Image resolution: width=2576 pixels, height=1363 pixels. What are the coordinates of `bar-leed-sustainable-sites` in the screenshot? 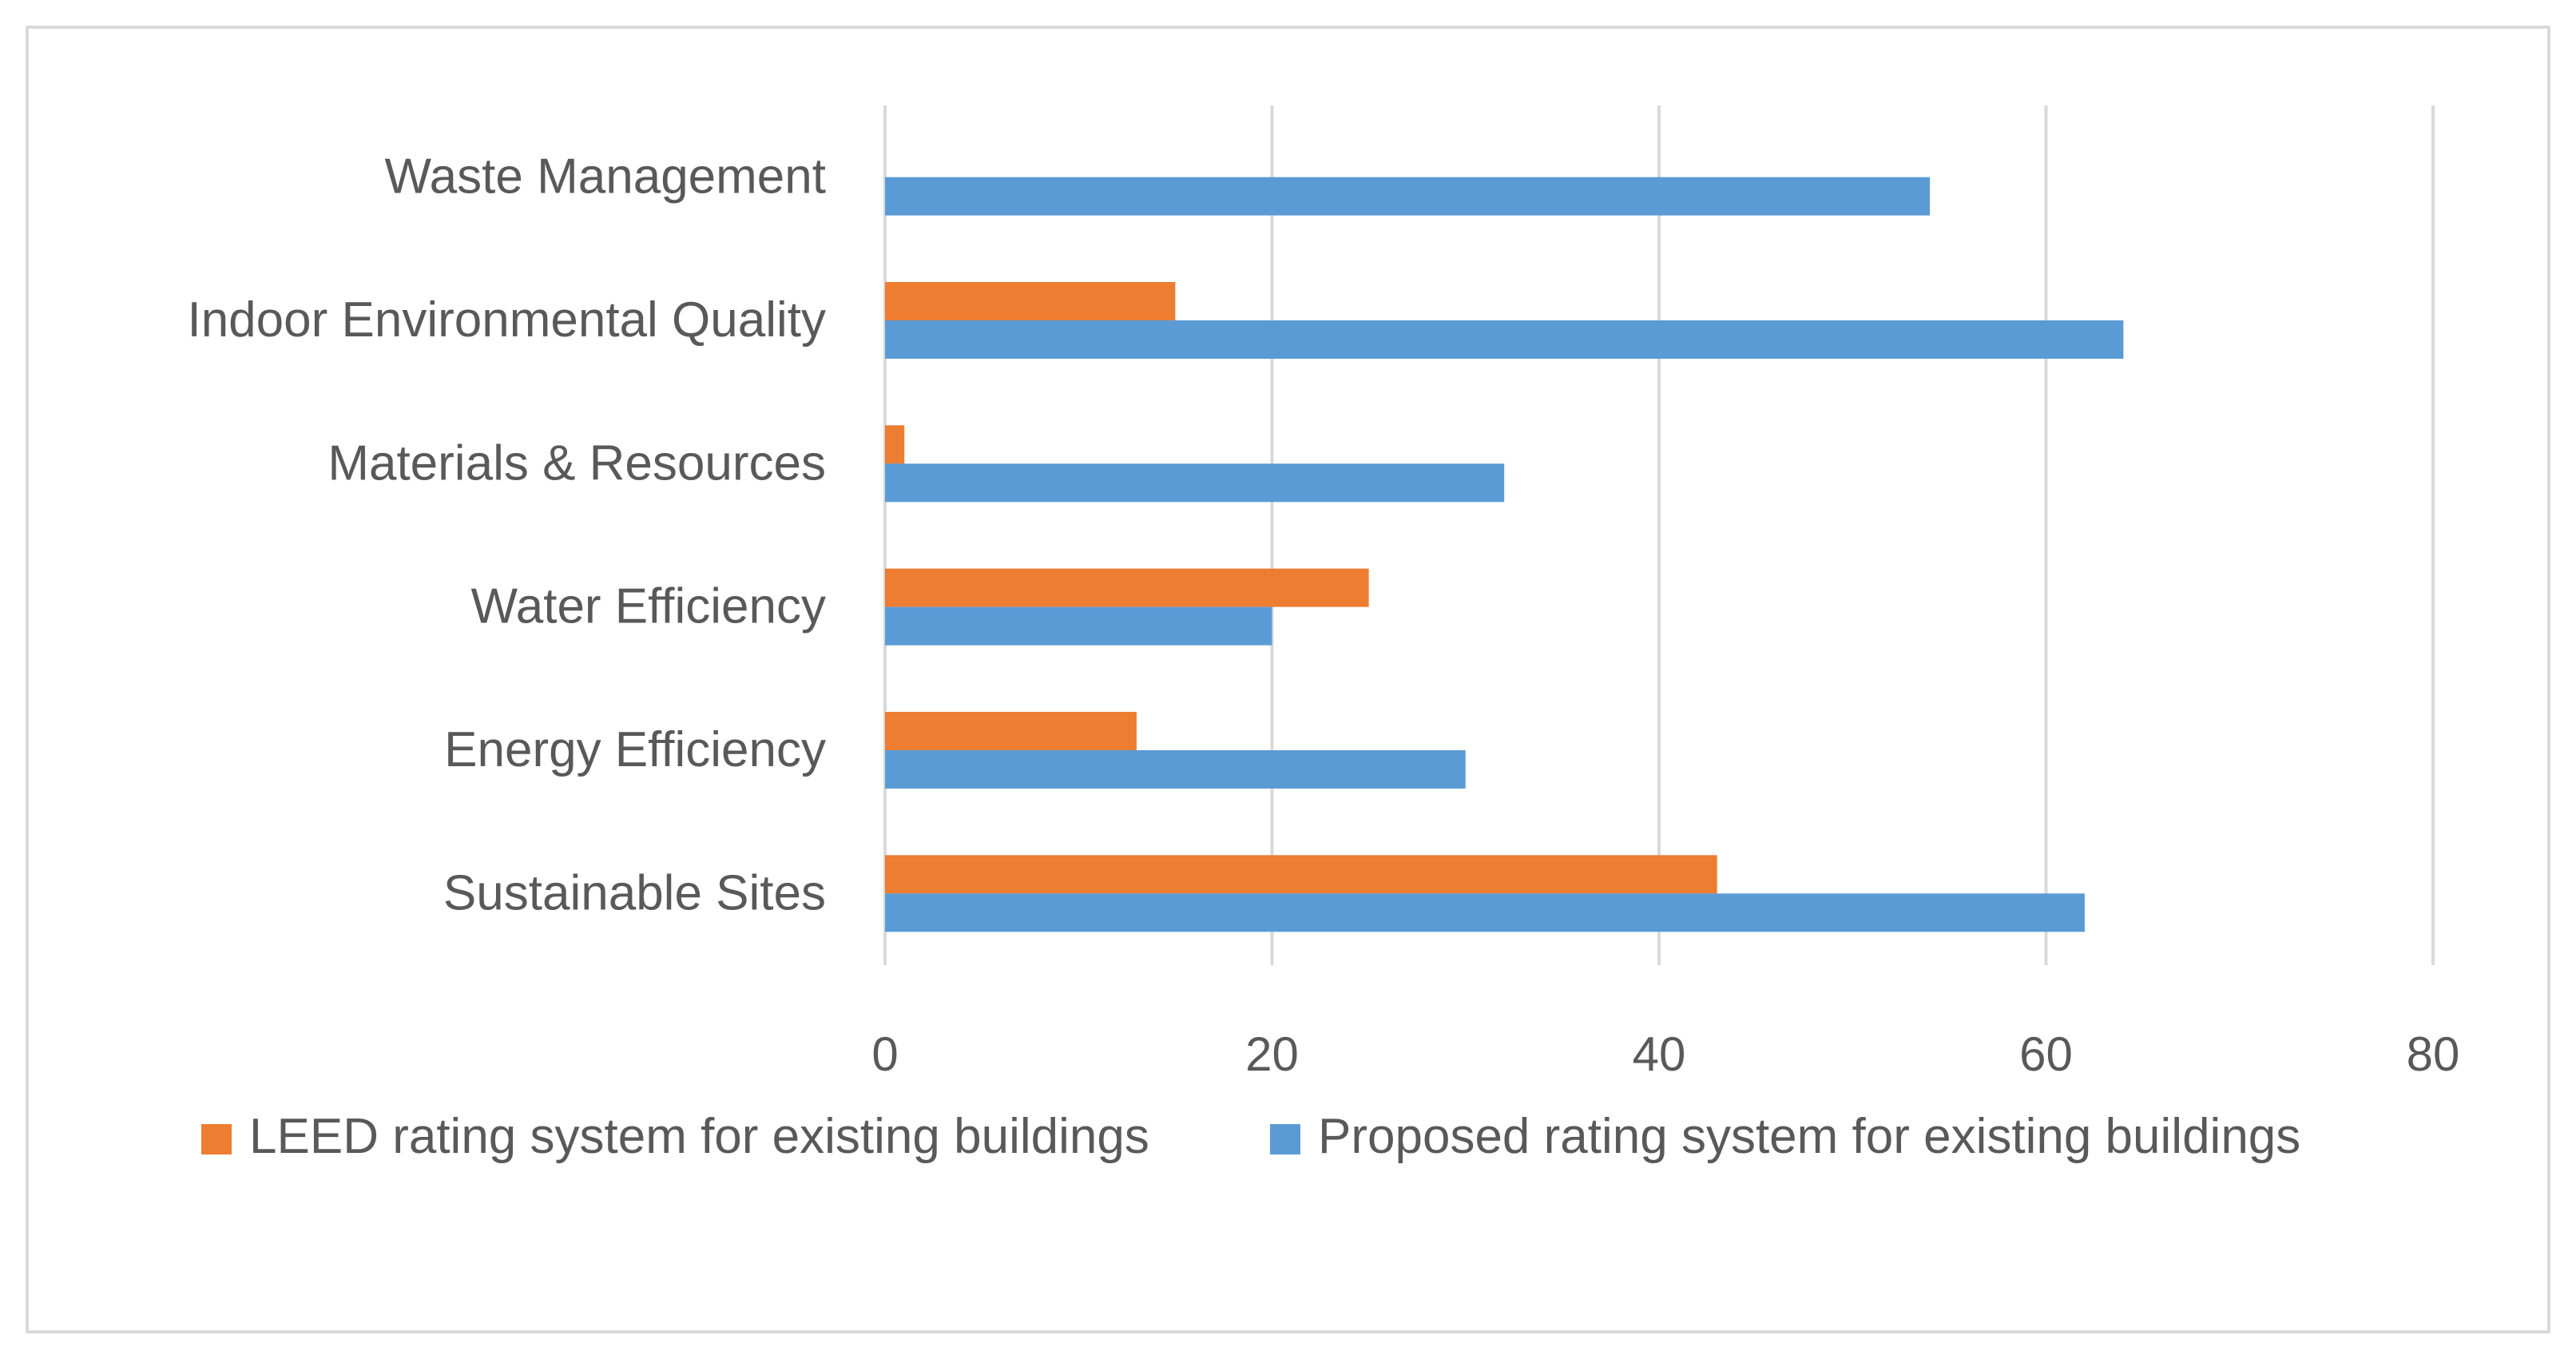 It's located at (1301, 874).